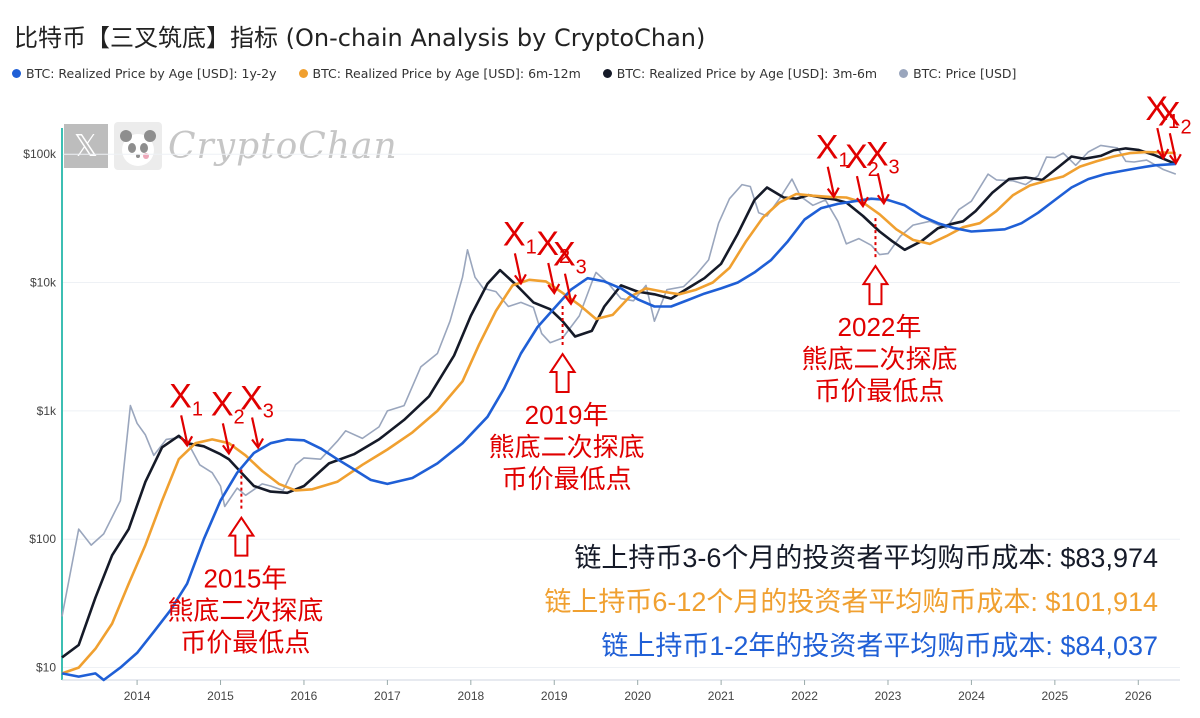 This screenshot has height=718, width=1200. Describe the element at coordinates (879, 646) in the screenshot. I see `summary-line: 链上持币1-2年的投资者平均购币成本: $84,037` at that location.